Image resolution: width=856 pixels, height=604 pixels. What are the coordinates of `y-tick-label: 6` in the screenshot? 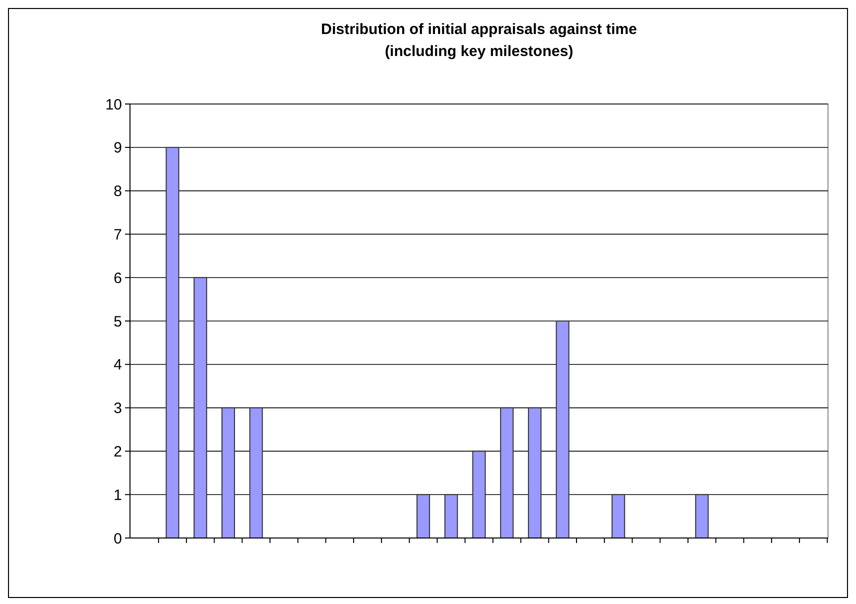 It's located at (118, 278).